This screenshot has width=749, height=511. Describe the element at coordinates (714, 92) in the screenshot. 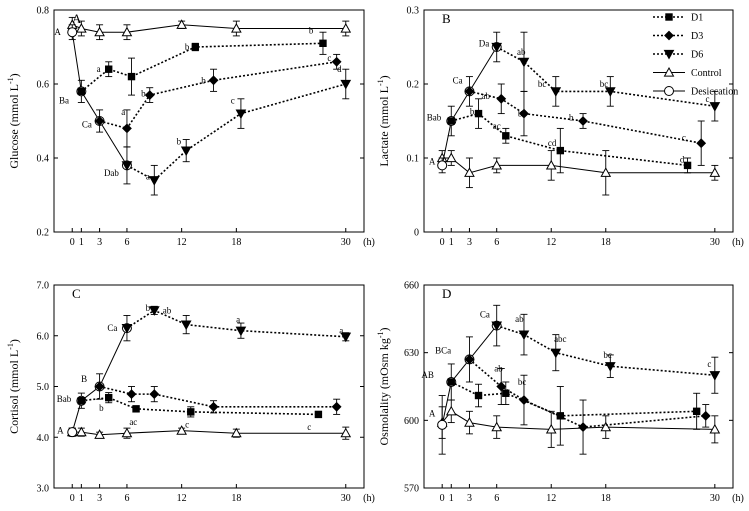

I see `legend-label: Desiccation` at that location.